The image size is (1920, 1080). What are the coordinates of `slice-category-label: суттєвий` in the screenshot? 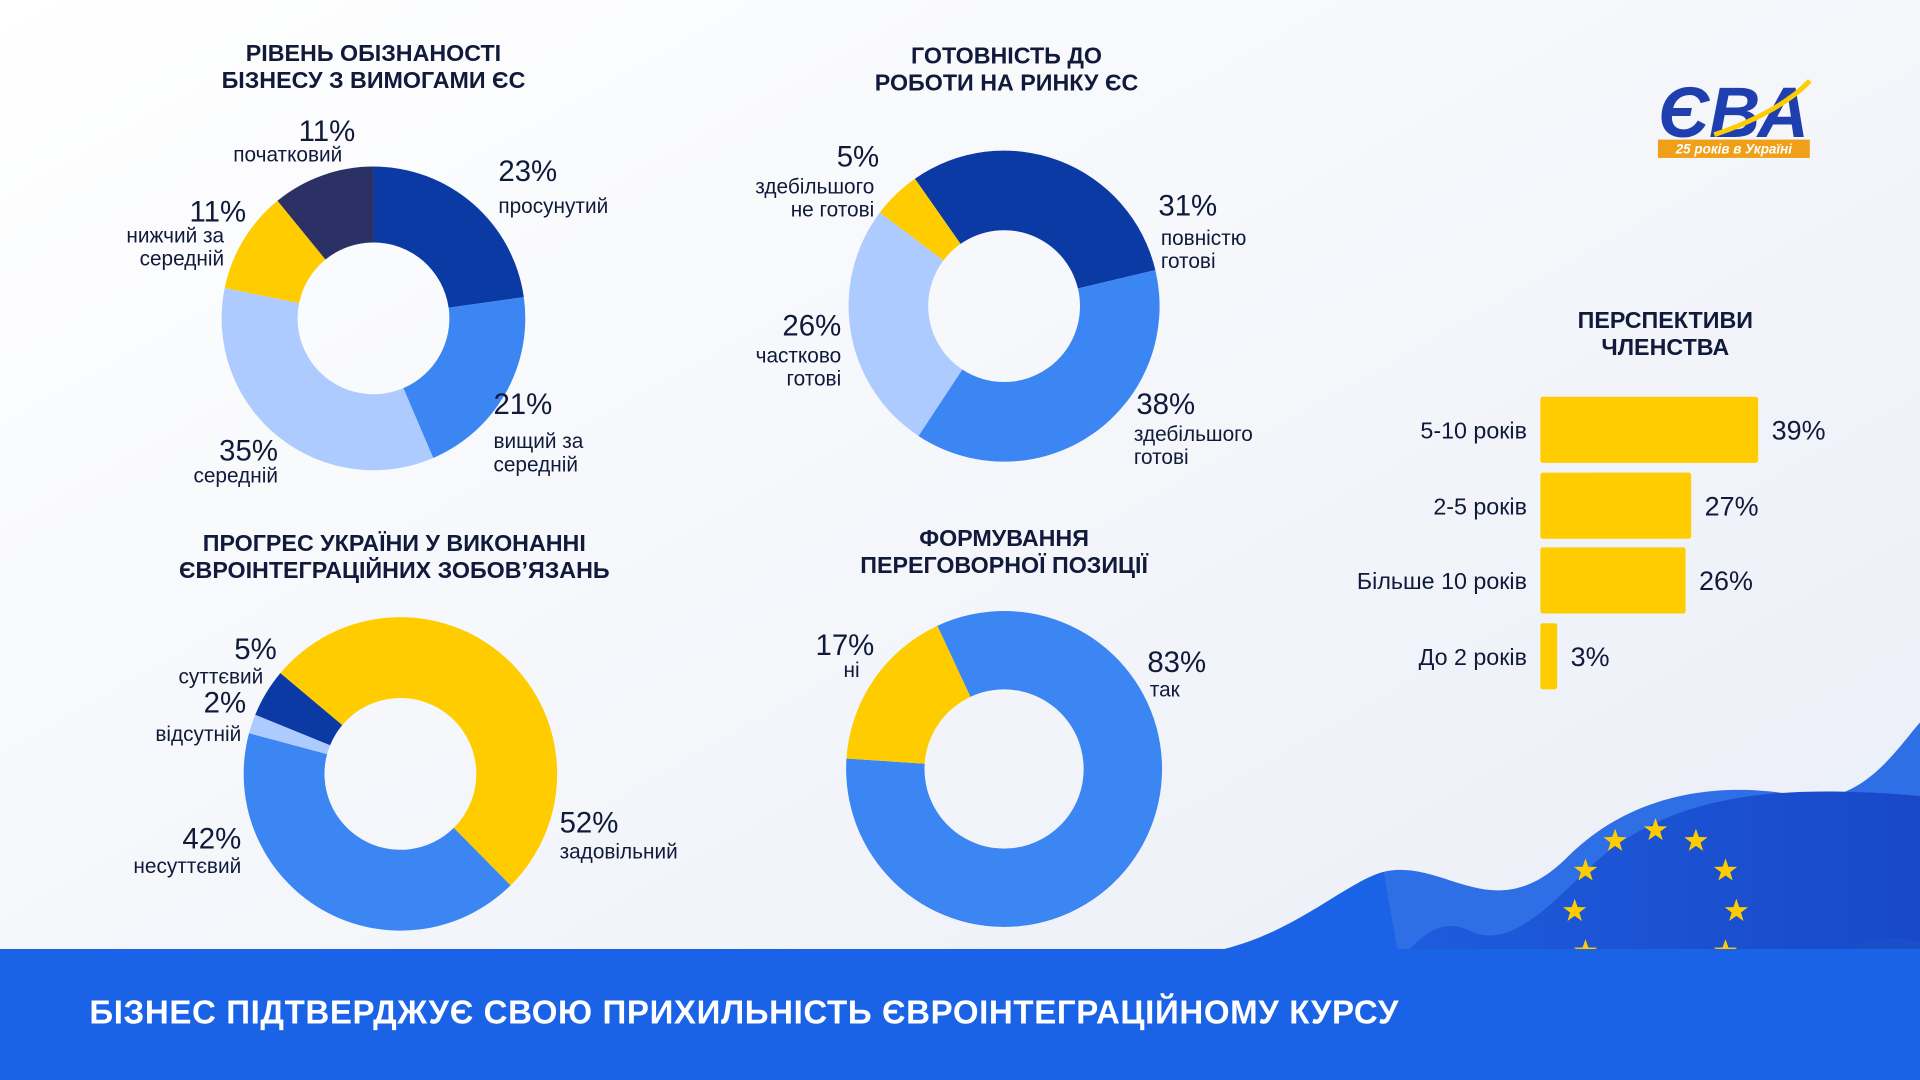 It's located at (221, 676).